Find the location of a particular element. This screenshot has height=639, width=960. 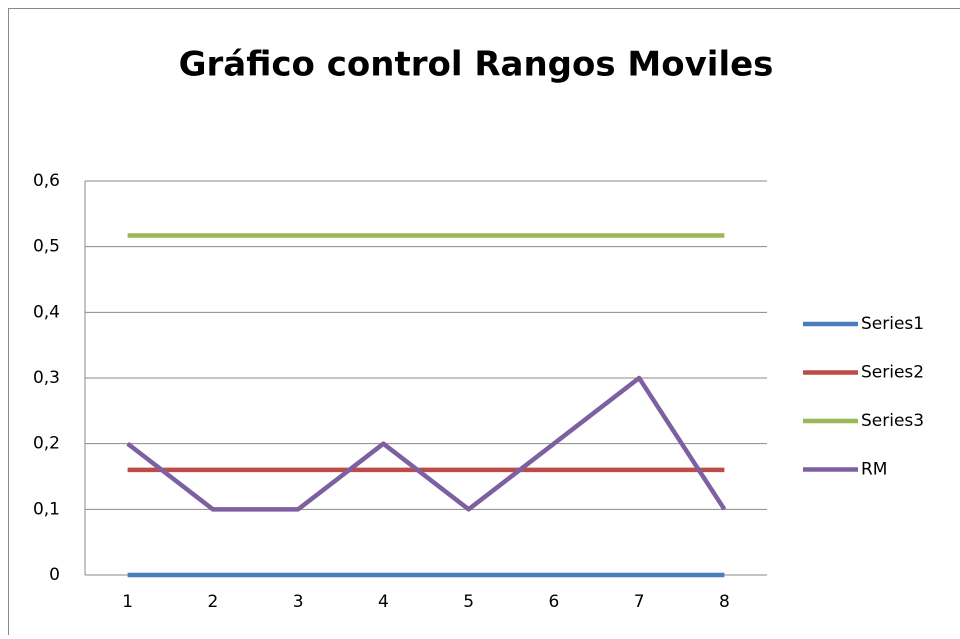

y-tick-label: 0,2 is located at coordinates (46, 444).